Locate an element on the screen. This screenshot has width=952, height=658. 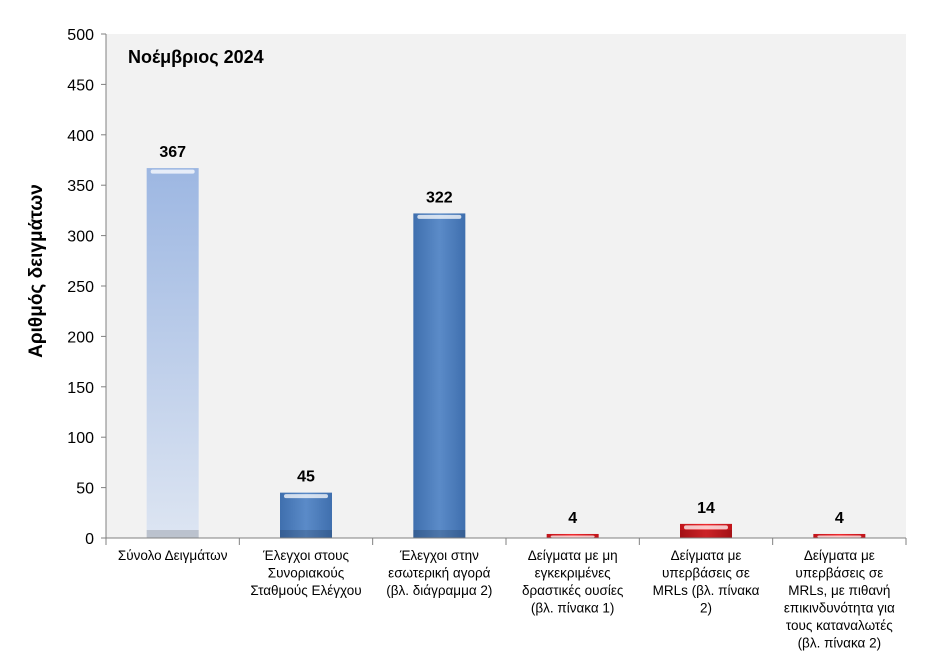
y-tick-label: 0 is located at coordinates (89, 539).